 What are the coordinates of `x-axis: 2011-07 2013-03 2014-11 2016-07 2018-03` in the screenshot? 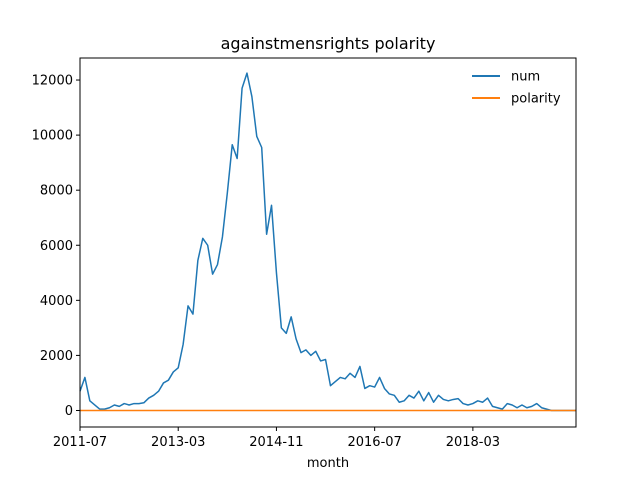 It's located at (276, 438).